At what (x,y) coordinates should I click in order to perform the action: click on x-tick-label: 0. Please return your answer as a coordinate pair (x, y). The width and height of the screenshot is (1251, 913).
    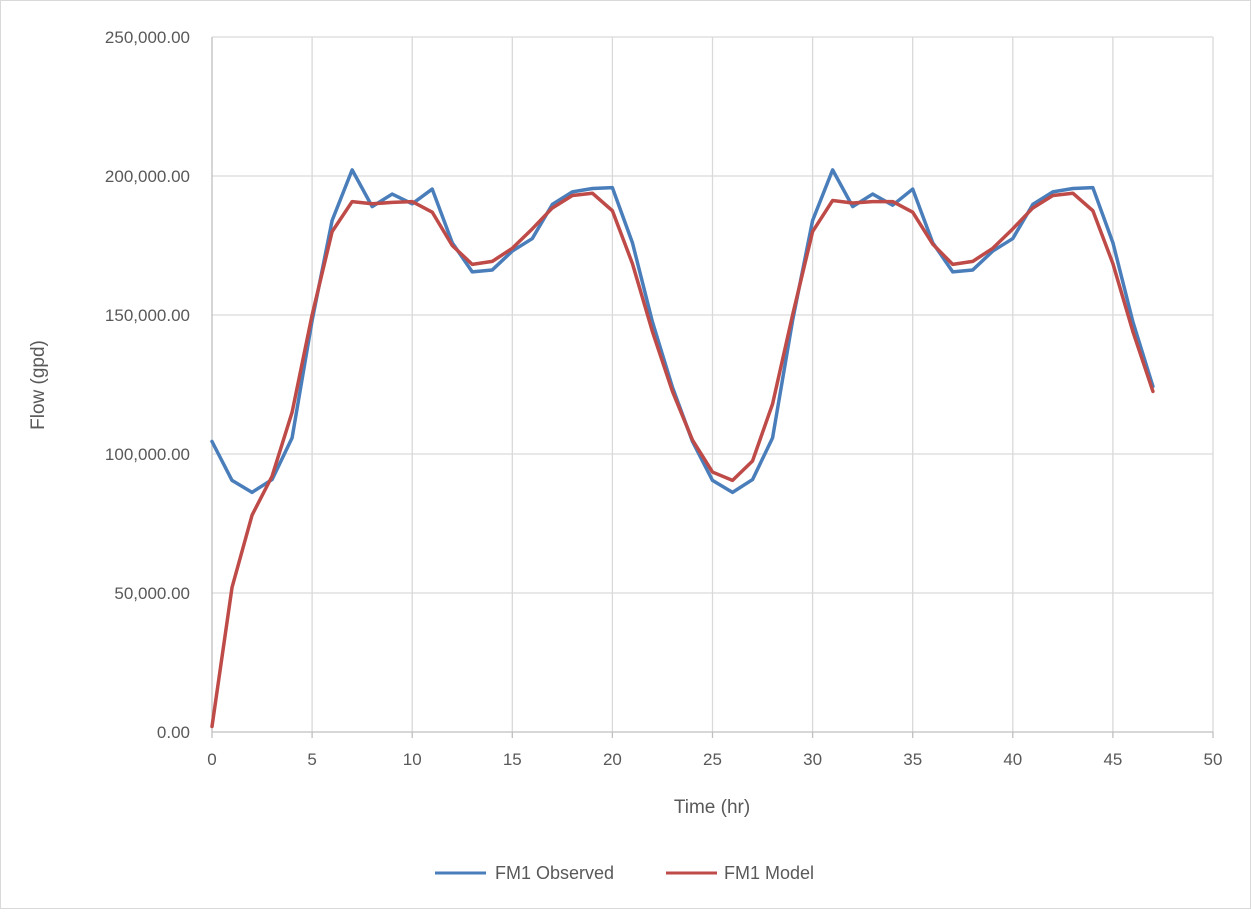
    Looking at the image, I should click on (211, 759).